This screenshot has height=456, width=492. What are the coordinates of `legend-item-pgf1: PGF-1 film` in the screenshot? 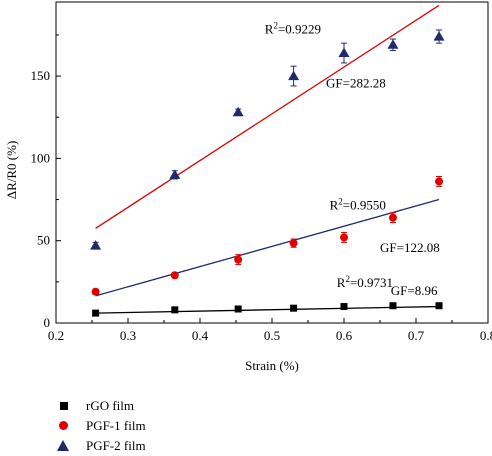 It's located at (101, 426).